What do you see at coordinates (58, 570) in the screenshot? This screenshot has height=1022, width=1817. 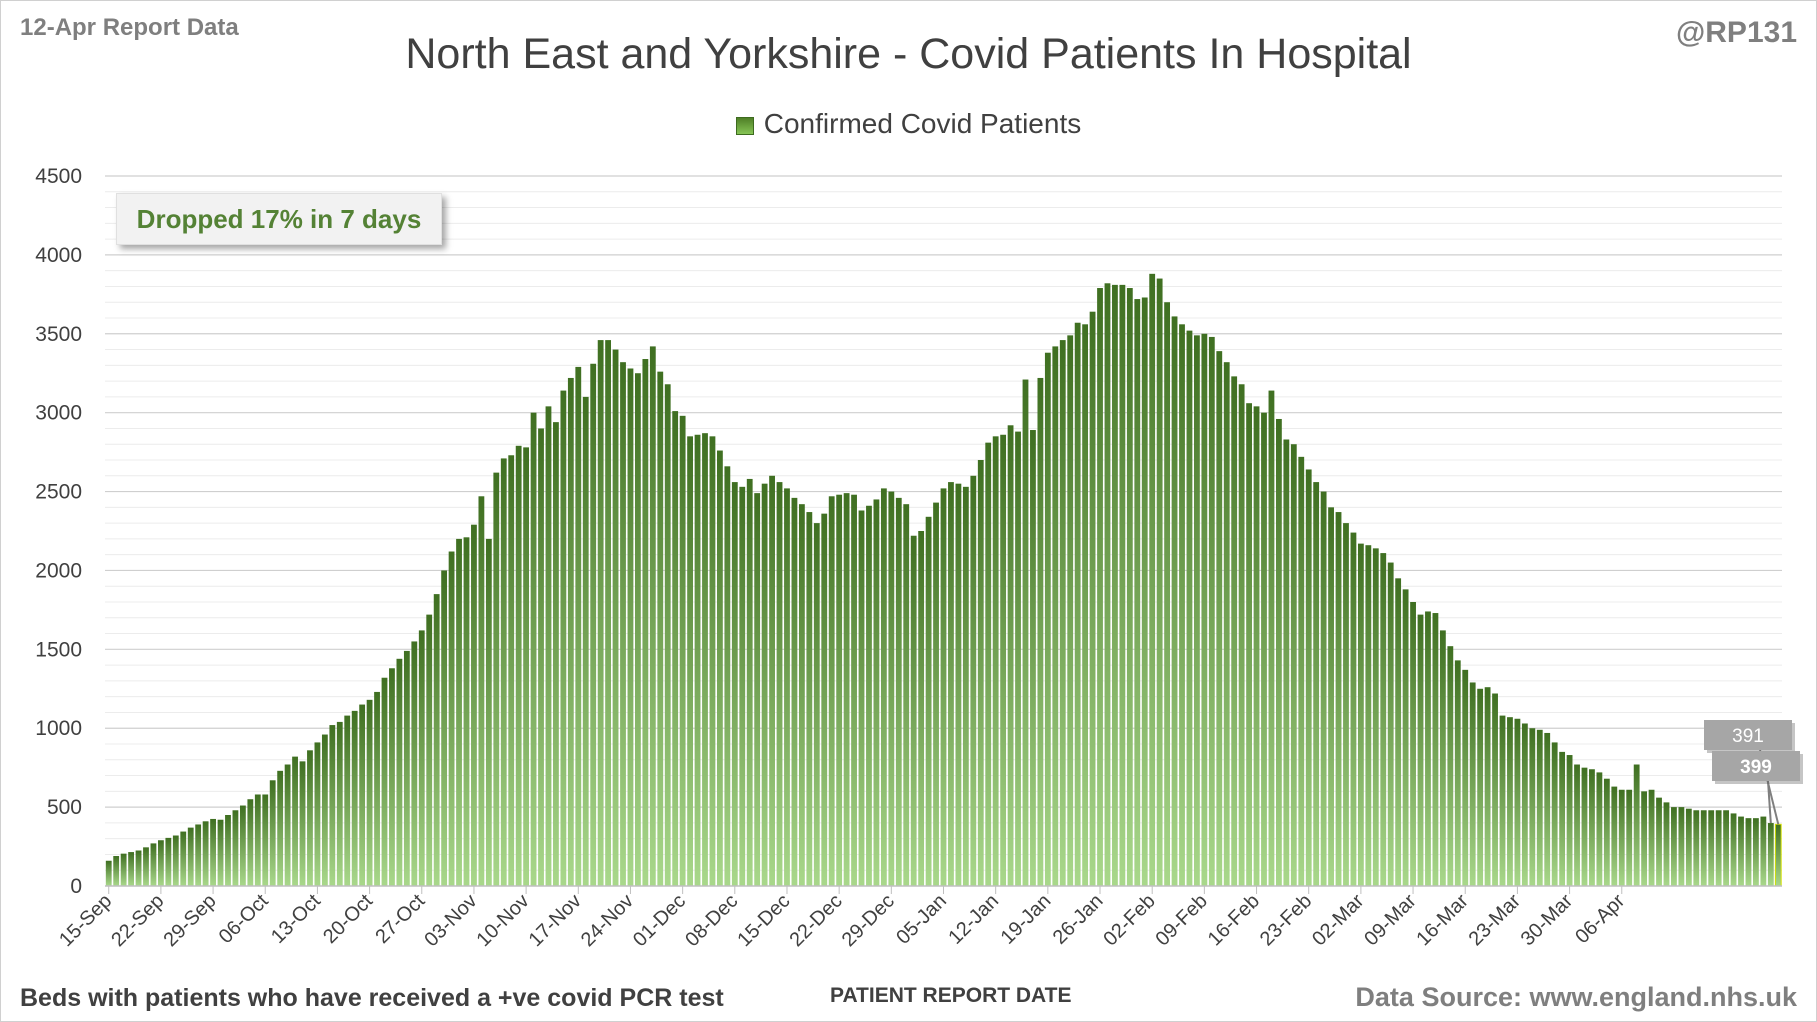 I see `y-tick-label: 2000` at bounding box center [58, 570].